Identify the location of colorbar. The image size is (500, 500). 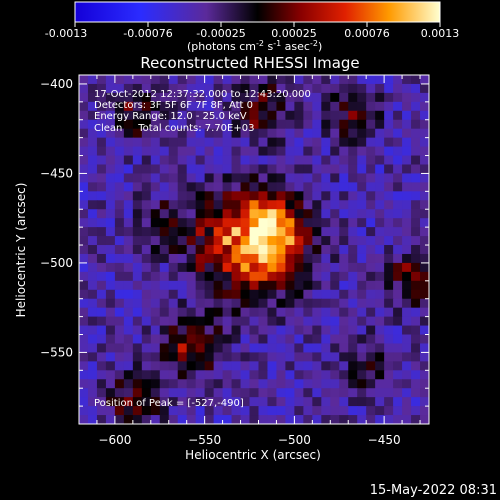
(257, 12).